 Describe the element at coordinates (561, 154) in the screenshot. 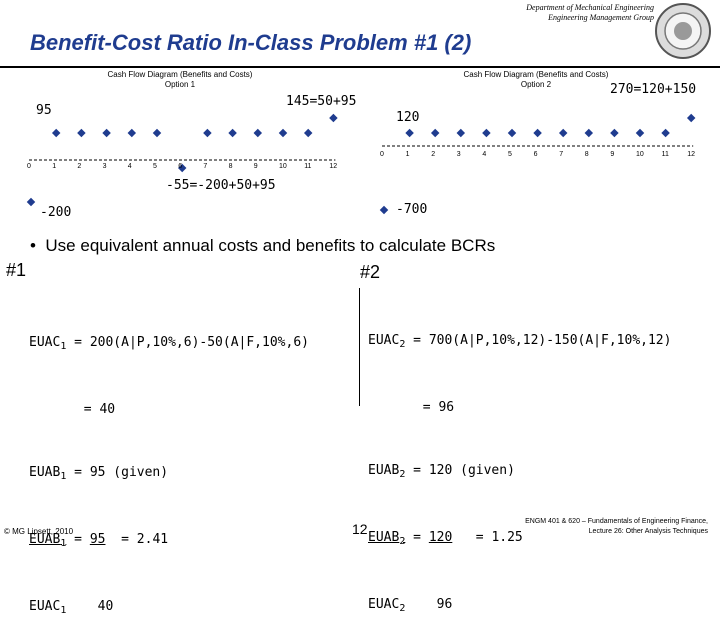

I see `d2-tick-label: 7` at that location.